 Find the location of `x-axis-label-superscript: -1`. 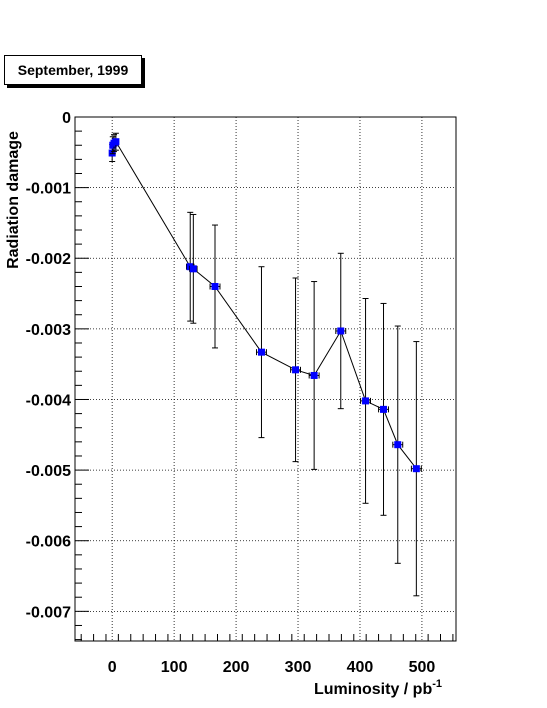

x-axis-label-superscript: -1 is located at coordinates (437, 684).